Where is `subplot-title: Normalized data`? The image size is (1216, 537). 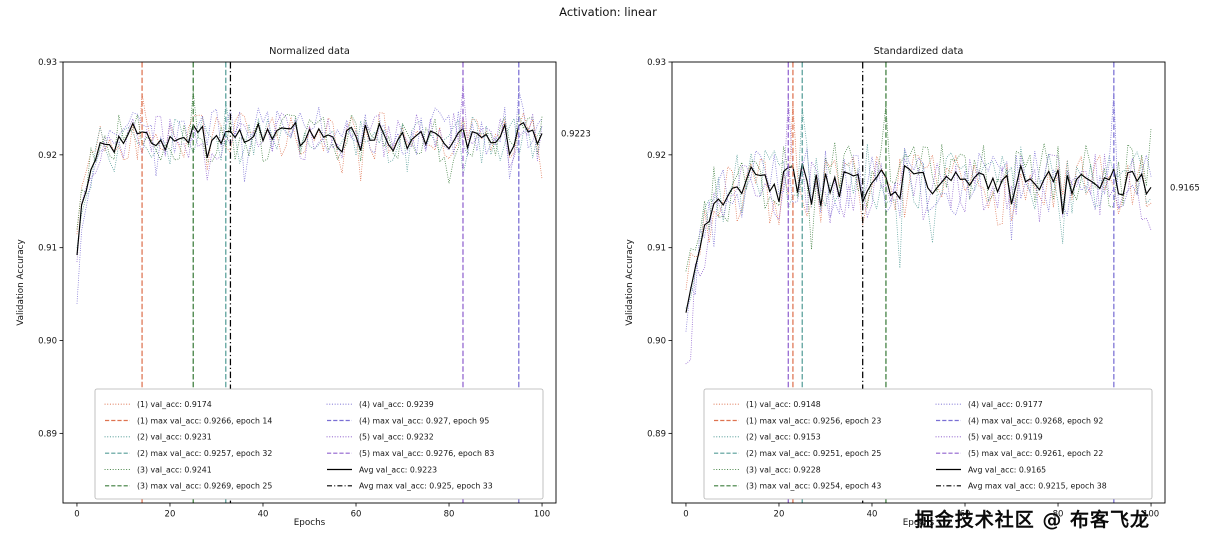 subplot-title: Normalized data is located at coordinates (309, 51).